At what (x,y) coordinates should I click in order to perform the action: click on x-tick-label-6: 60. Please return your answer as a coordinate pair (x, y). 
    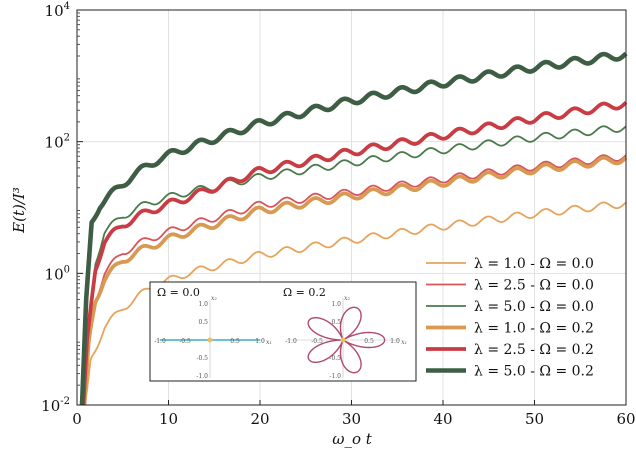
    Looking at the image, I should click on (625, 419).